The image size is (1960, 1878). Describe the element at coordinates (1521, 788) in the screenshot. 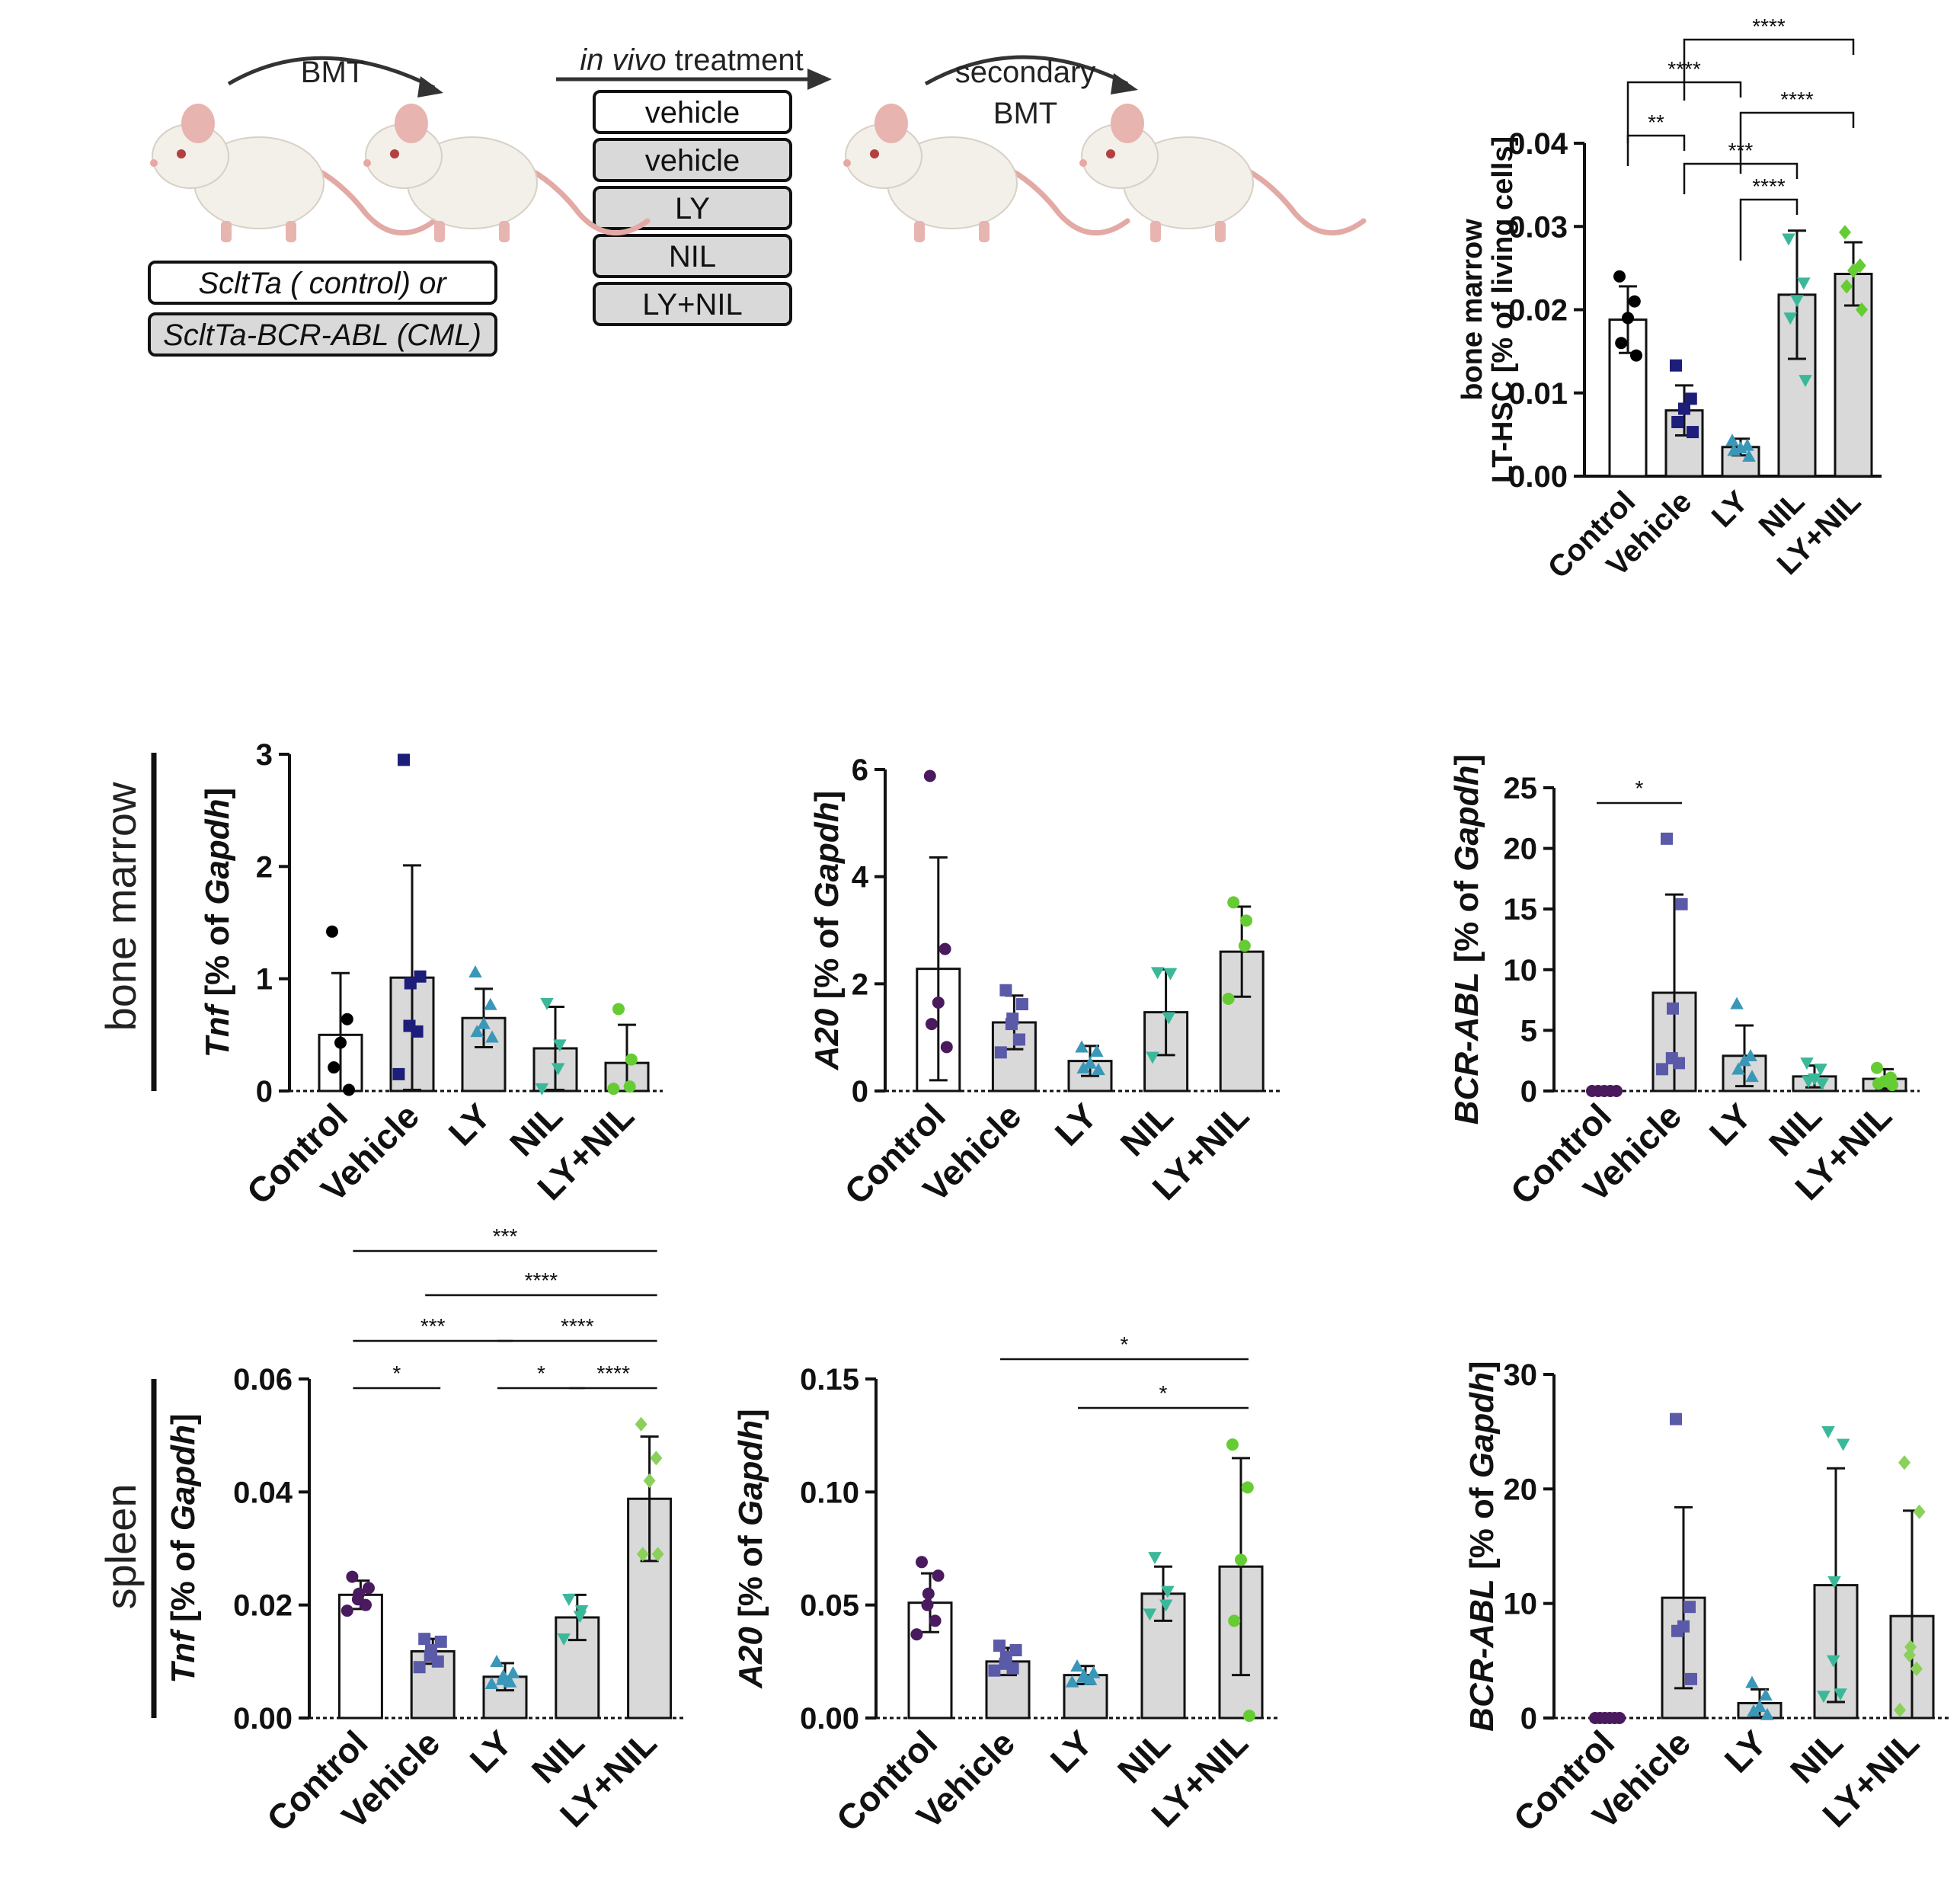

I see `y-tick-label: 25` at that location.